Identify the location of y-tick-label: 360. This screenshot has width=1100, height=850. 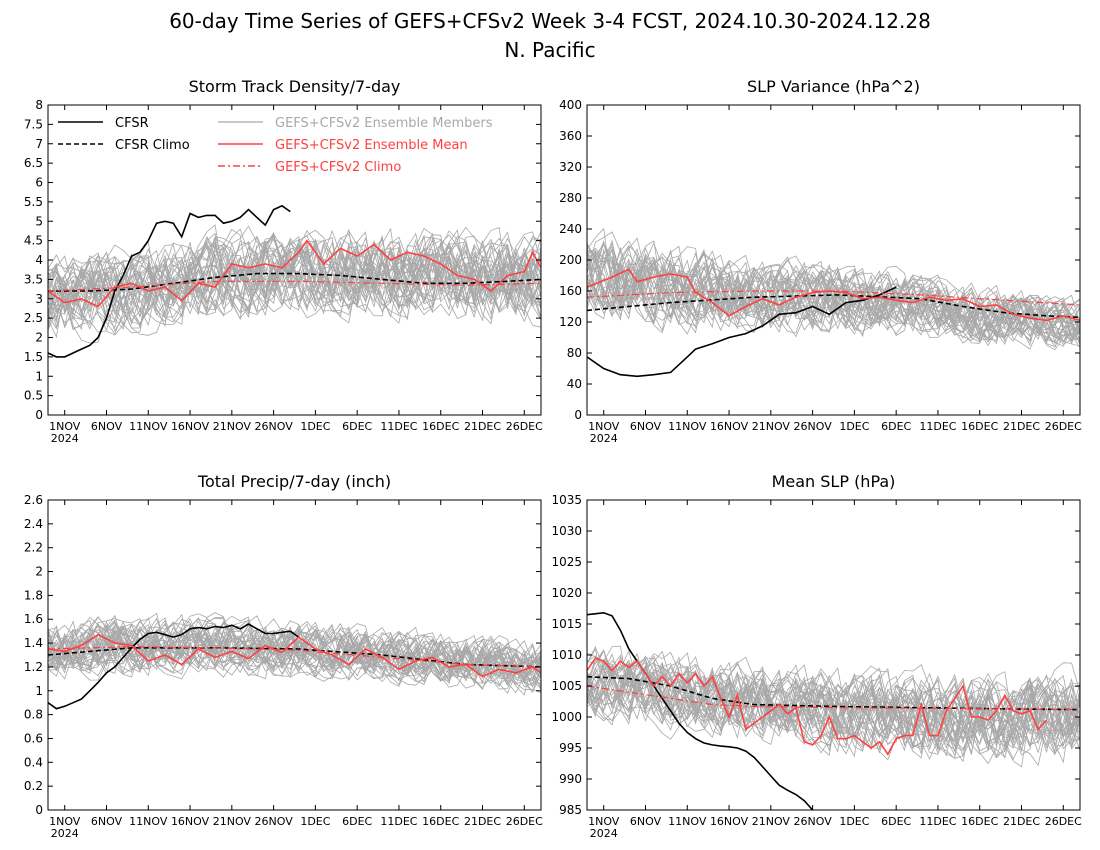
(570, 136).